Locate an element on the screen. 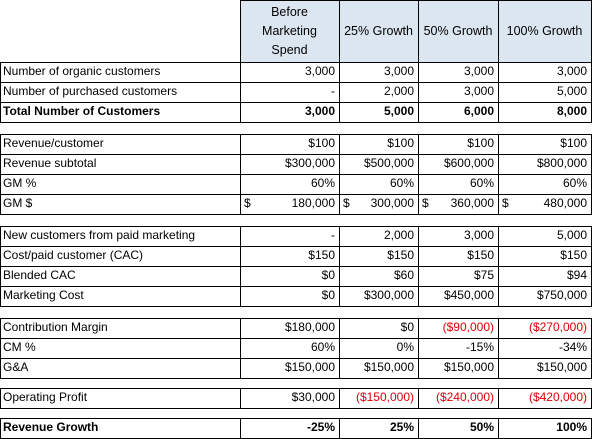 The image size is (594, 439). table-cell: $60 is located at coordinates (403, 275).